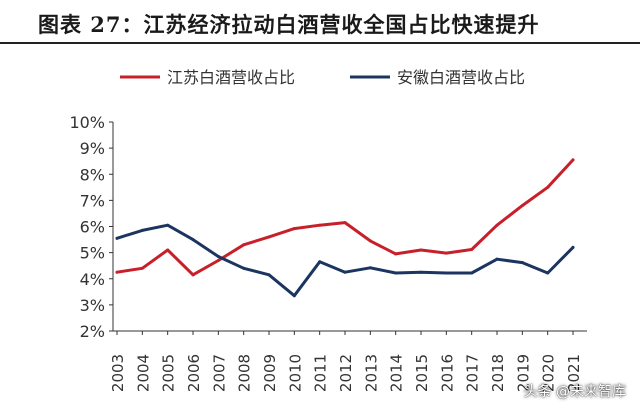 The image size is (640, 407). I want to click on data-point-2-2011, so click(320, 262).